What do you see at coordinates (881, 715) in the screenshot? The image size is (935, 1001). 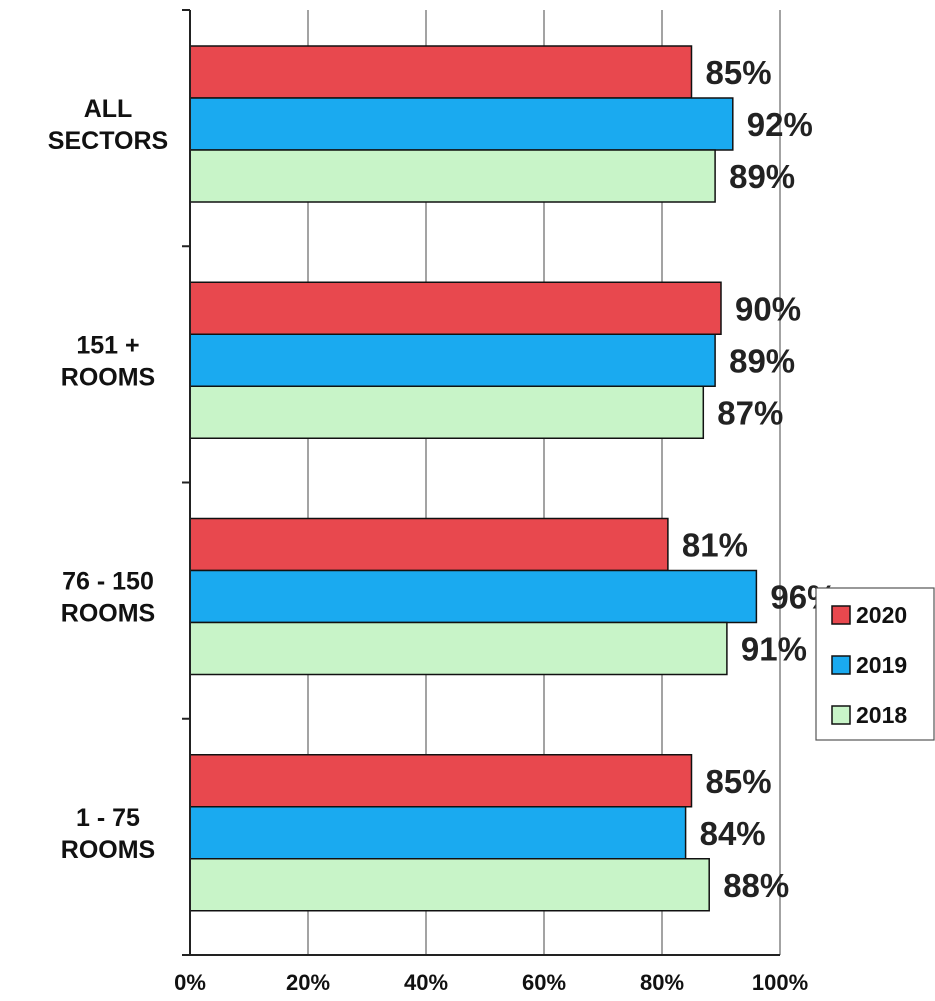 I see `legend-label: 2018` at bounding box center [881, 715].